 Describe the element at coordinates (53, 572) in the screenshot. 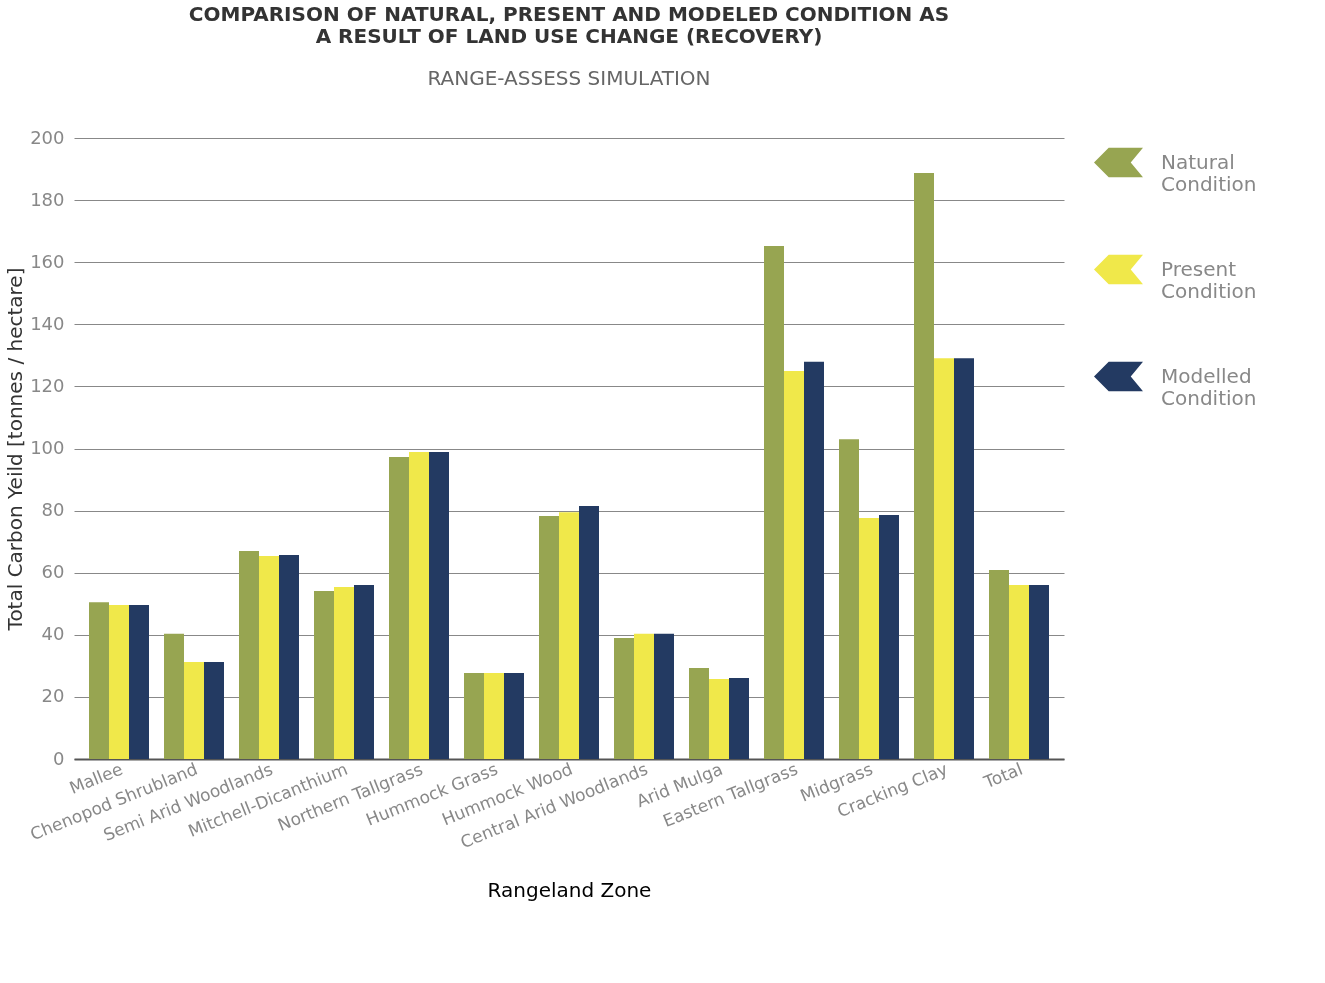

I see `y-tick-label: 60` at that location.